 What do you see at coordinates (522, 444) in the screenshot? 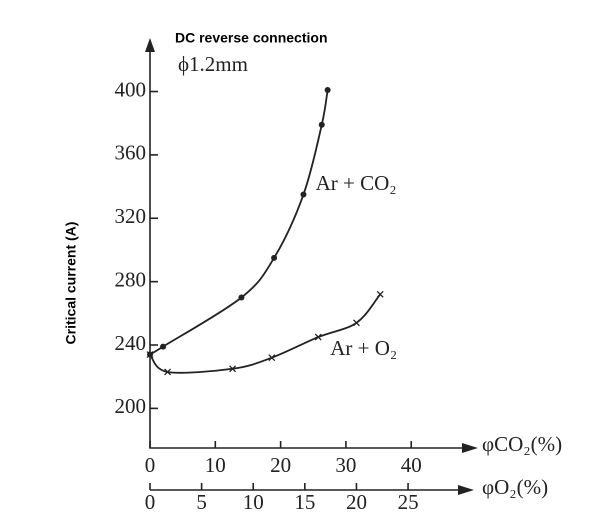
I see `x-axis-label: φCO₂(%)` at bounding box center [522, 444].